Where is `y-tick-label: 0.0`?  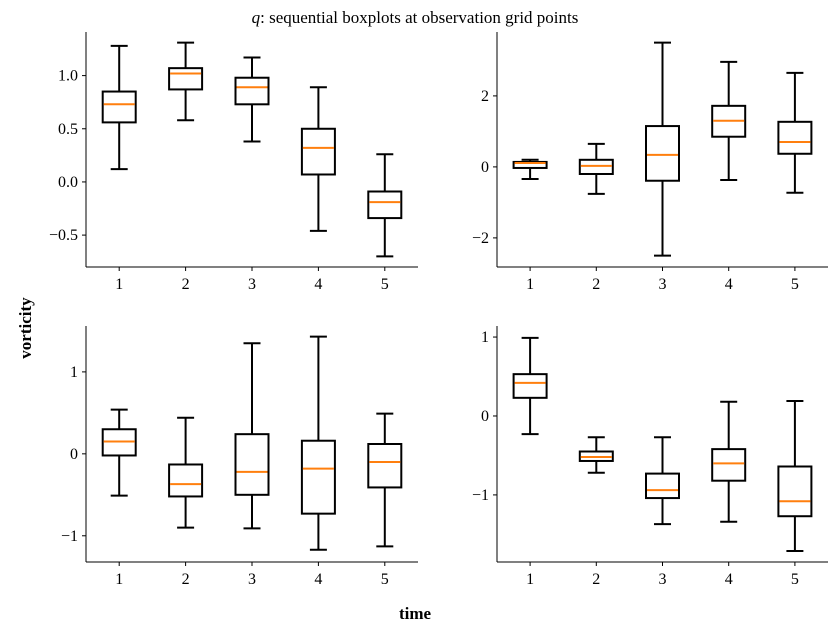 y-tick-label: 0.0 is located at coordinates (68, 182).